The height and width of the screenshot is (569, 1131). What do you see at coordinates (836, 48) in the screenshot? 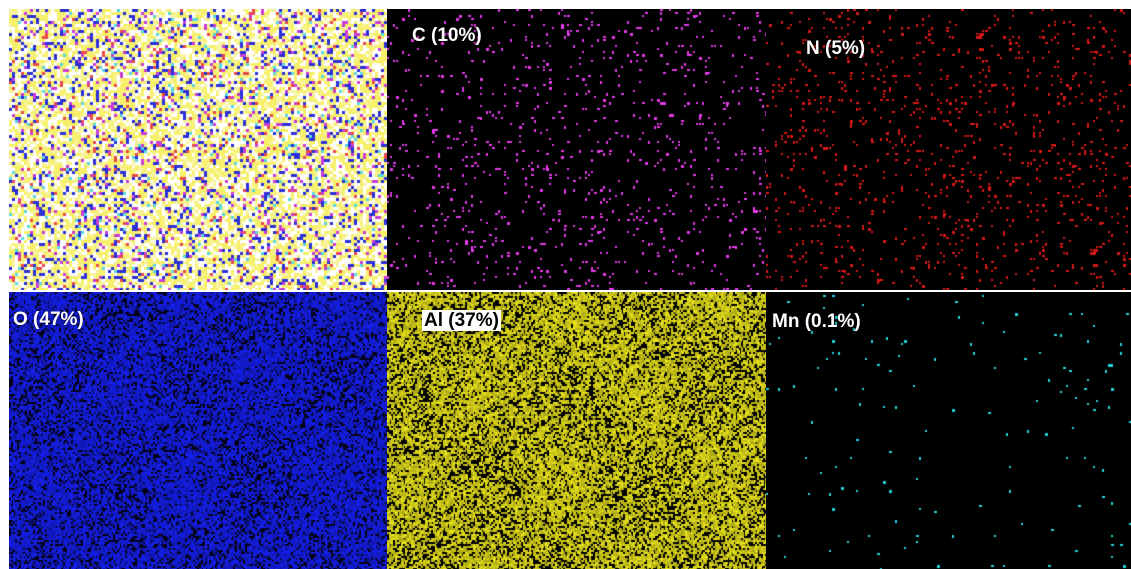
I see `nitrogen-label: N (5%)` at bounding box center [836, 48].